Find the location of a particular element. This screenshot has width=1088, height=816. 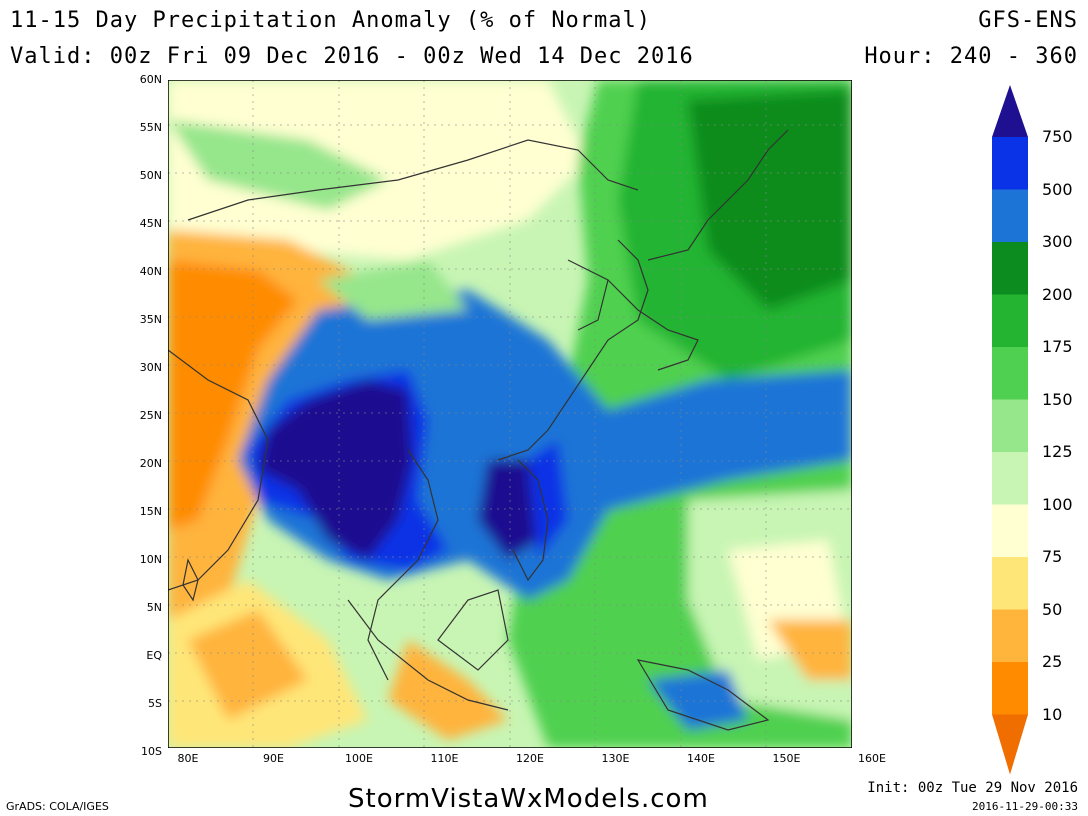

lon-label: 90E is located at coordinates (273, 758).